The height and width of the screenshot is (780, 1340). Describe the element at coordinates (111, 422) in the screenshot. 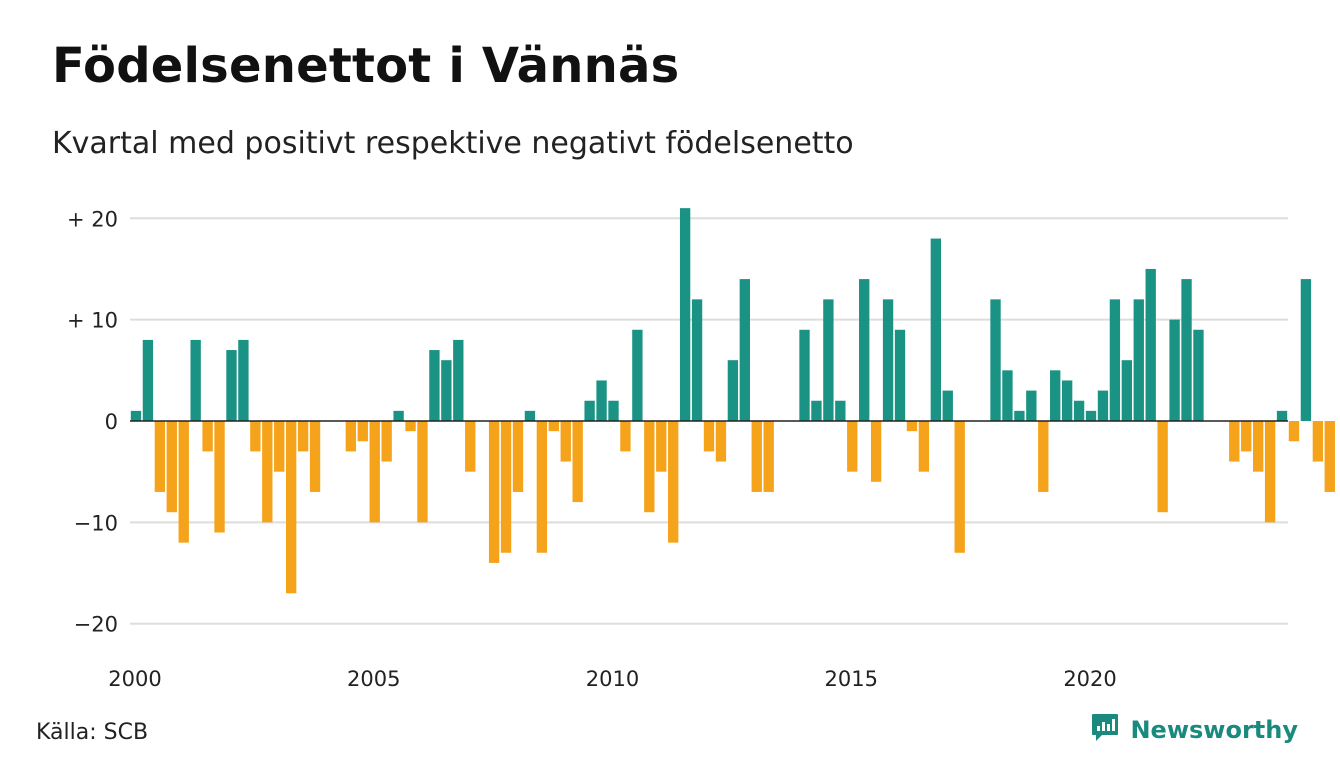

I see `y-tick-label: 0` at that location.